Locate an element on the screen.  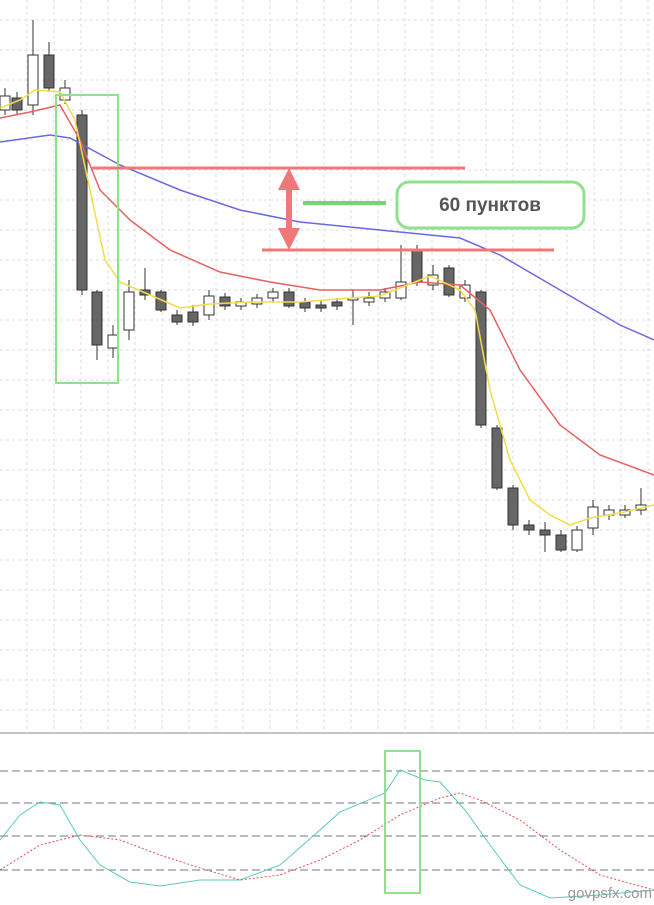
oscillator-main is located at coordinates (327, 834).